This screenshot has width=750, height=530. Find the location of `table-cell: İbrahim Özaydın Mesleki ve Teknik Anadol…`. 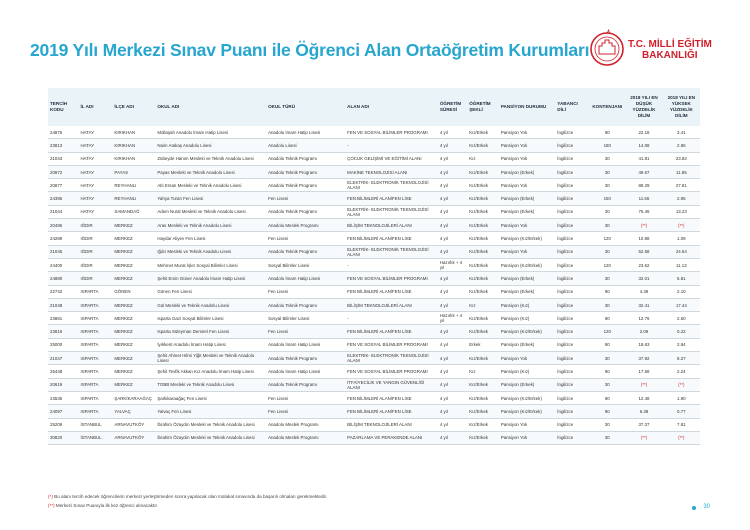

table-cell: İbrahim Özaydın Mesleki ve Teknik Anadol… is located at coordinates (211, 425).